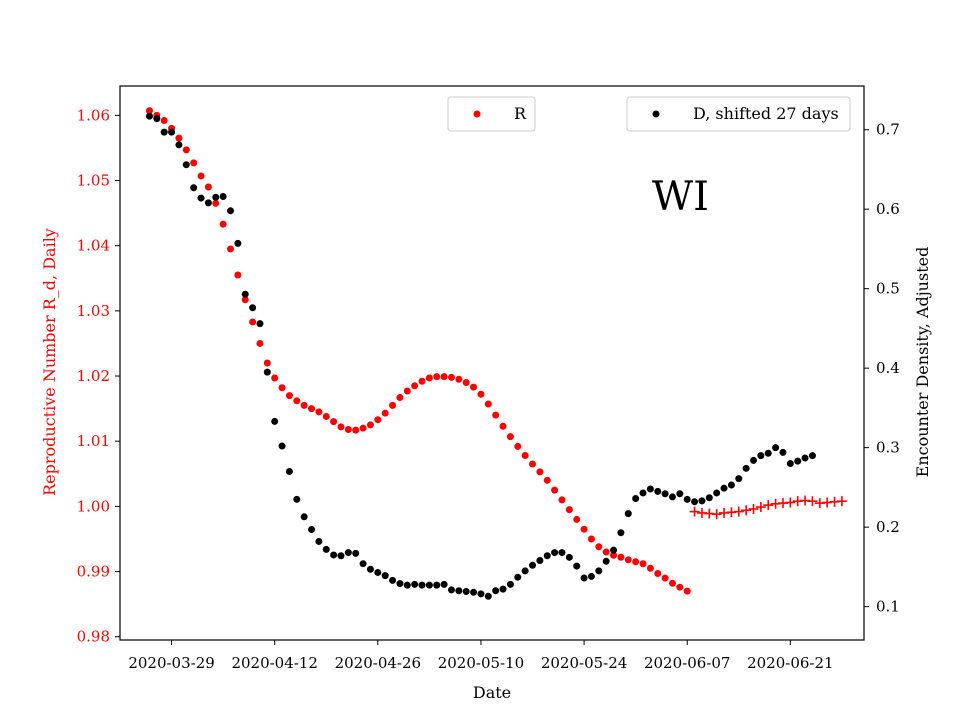 The width and height of the screenshot is (960, 720). I want to click on x-axis-label: Date, so click(492, 692).